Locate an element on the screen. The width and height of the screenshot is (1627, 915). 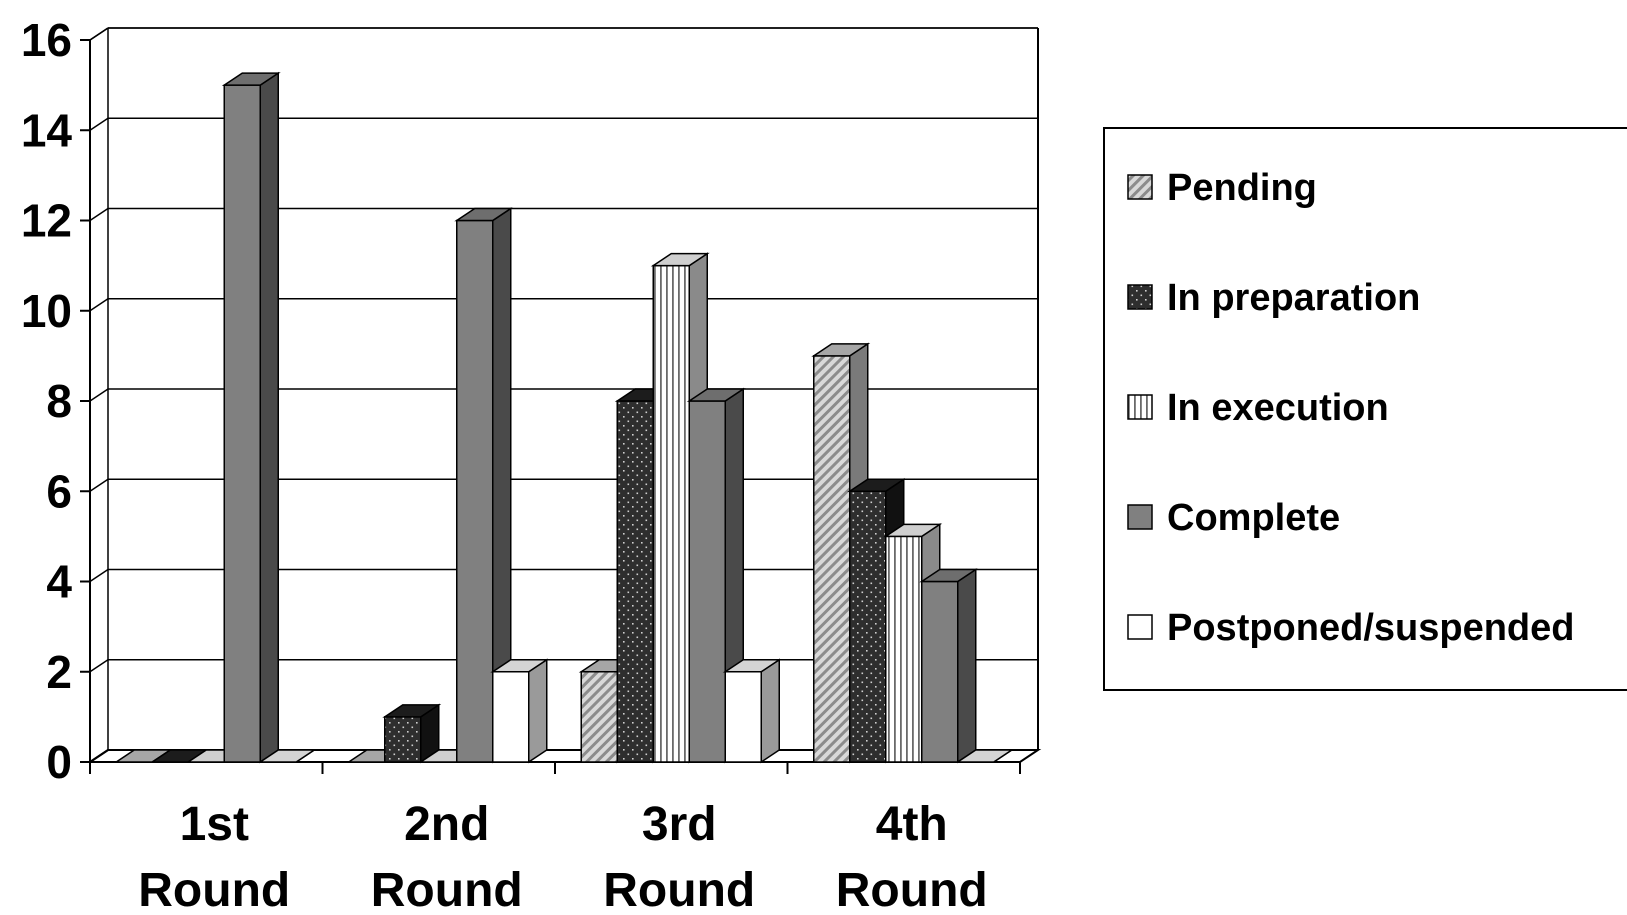
y-tick-label: 2 is located at coordinates (59, 672).